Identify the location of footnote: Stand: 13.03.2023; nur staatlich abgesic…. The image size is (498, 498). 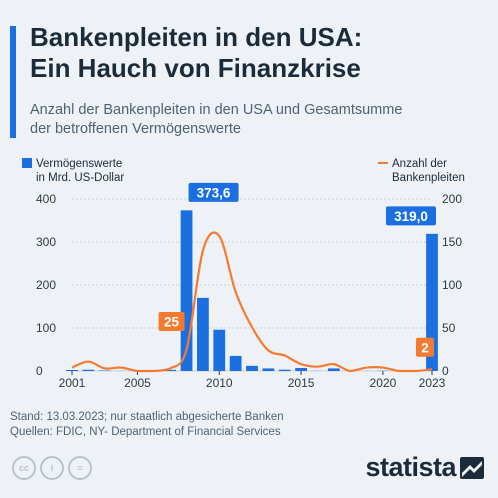
(147, 425).